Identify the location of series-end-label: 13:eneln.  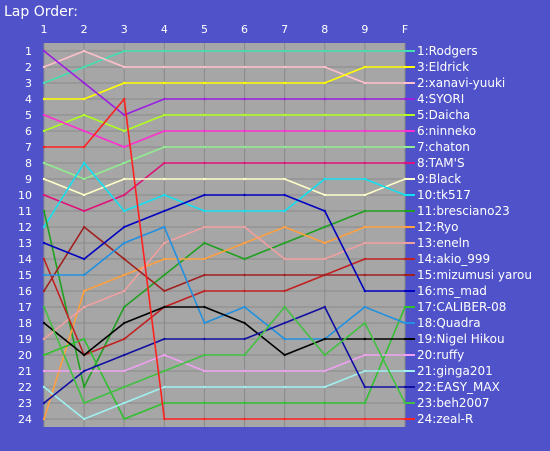
(443, 243).